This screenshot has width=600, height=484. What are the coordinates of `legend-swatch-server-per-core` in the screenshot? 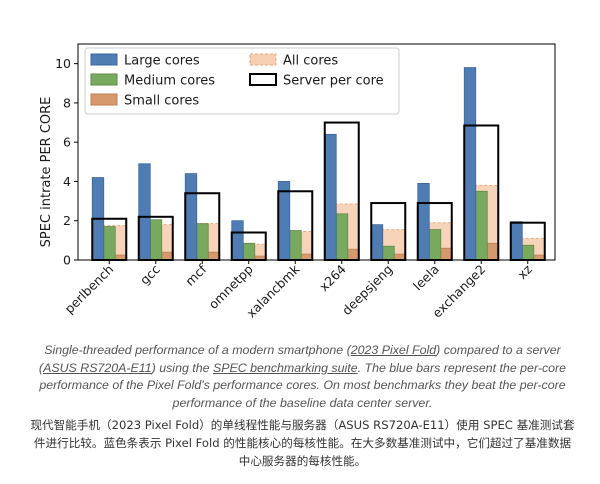 It's located at (263, 79).